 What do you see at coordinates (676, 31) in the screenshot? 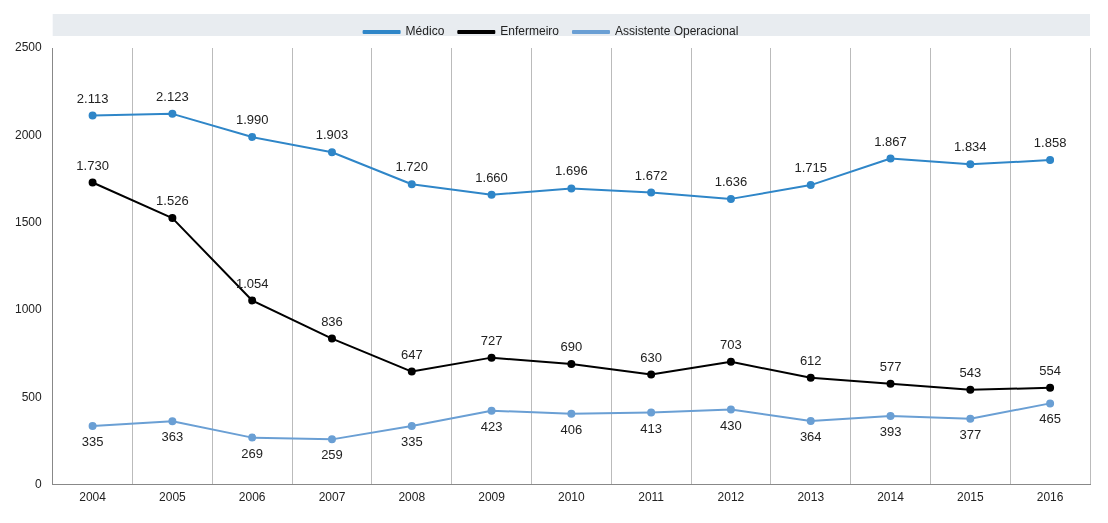
I see `legend-label: Assistente Operacional` at bounding box center [676, 31].